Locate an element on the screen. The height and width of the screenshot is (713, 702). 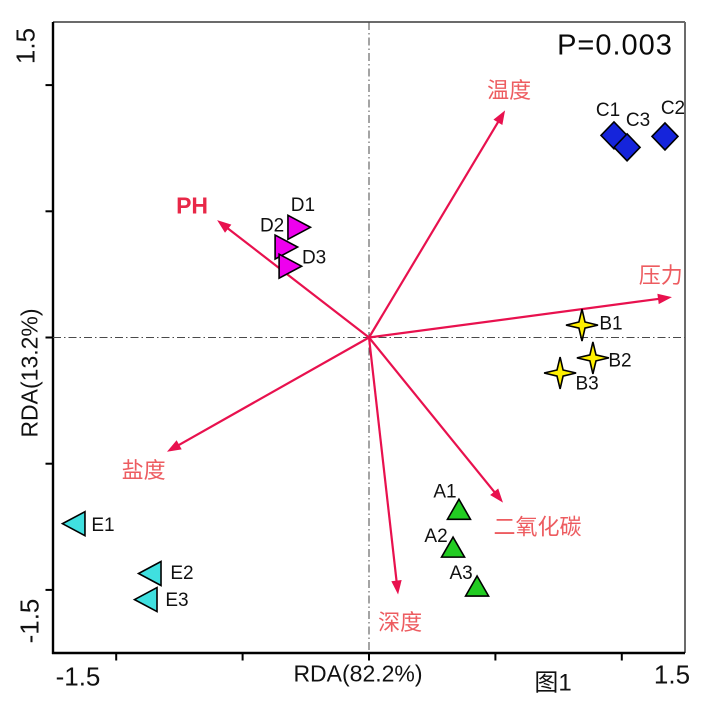
point-label-A3: A3 is located at coordinates (460, 573).